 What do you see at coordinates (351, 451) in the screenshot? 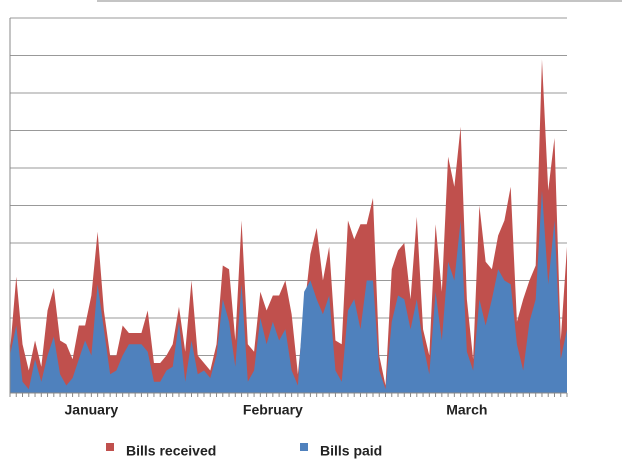
I see `legend-label: Bills paid` at bounding box center [351, 451].